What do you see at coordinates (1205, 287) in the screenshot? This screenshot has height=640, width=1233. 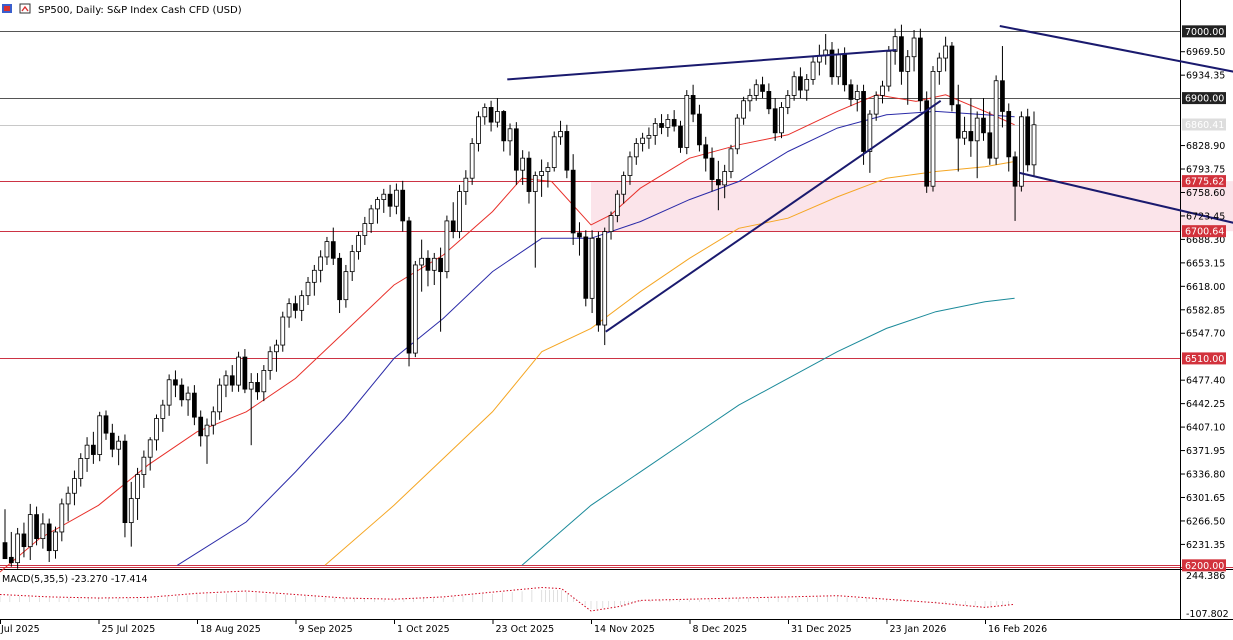 I see `price-tick-label: 6618.00` at bounding box center [1205, 287].